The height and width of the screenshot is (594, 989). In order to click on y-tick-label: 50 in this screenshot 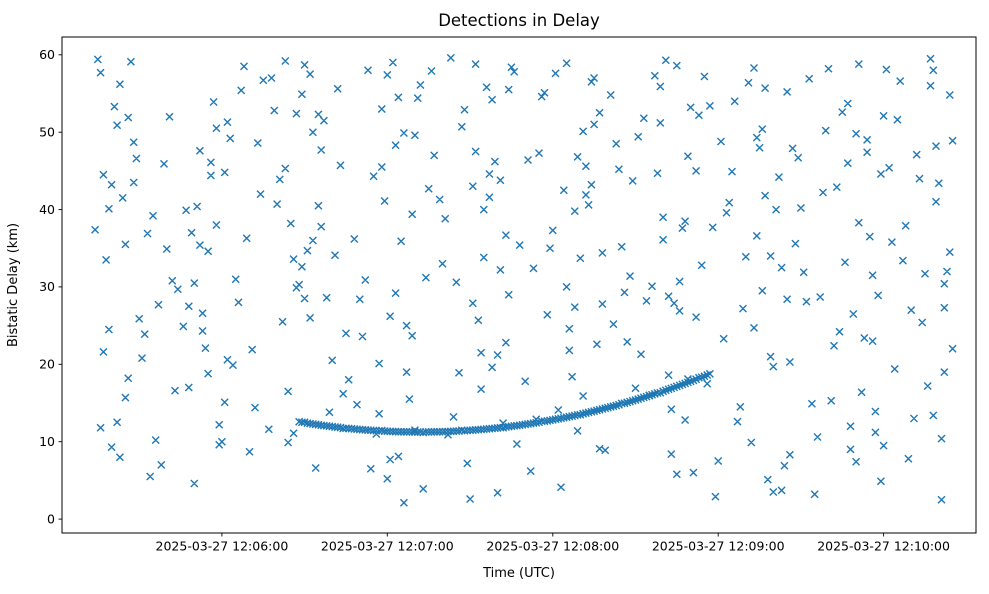, I will do `click(47, 132)`.